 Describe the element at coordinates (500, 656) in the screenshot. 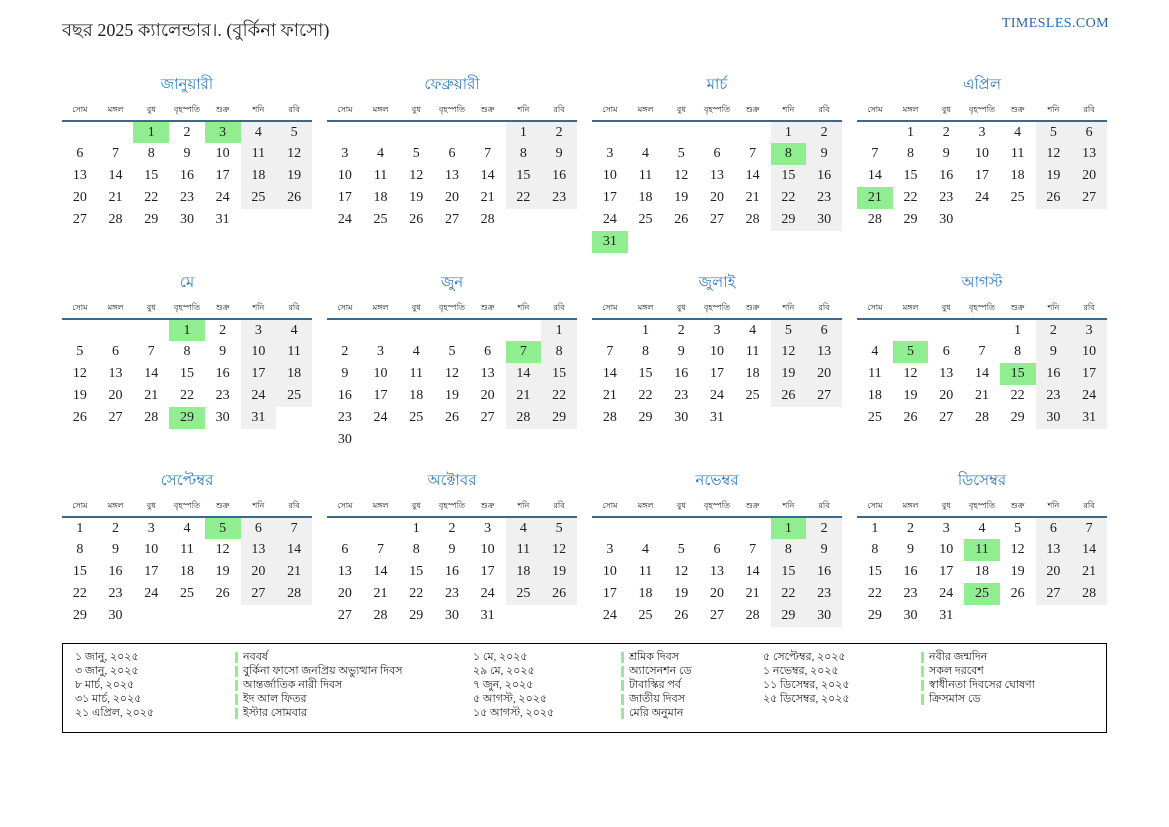

I see `legend-date: ১ মে, ২০২৫` at that location.